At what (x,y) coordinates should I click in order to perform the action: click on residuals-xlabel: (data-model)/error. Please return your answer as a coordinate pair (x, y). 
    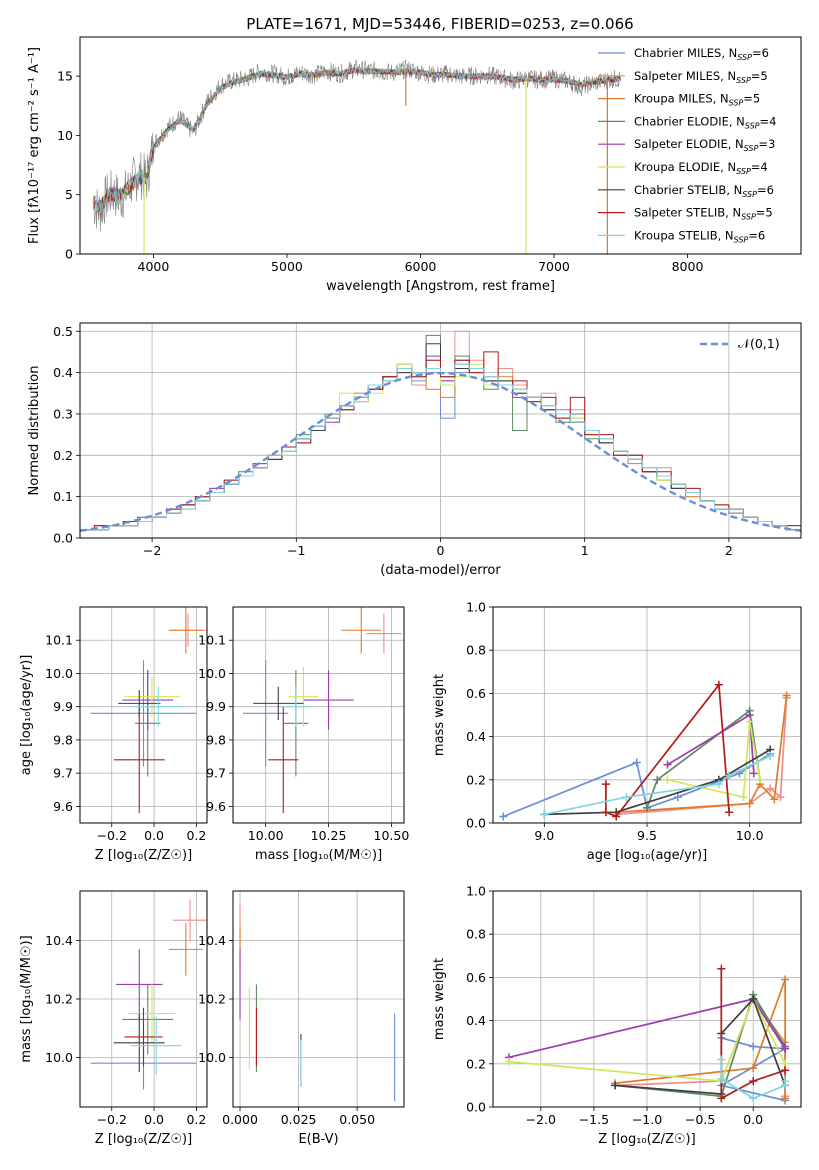
    Looking at the image, I should click on (440, 570).